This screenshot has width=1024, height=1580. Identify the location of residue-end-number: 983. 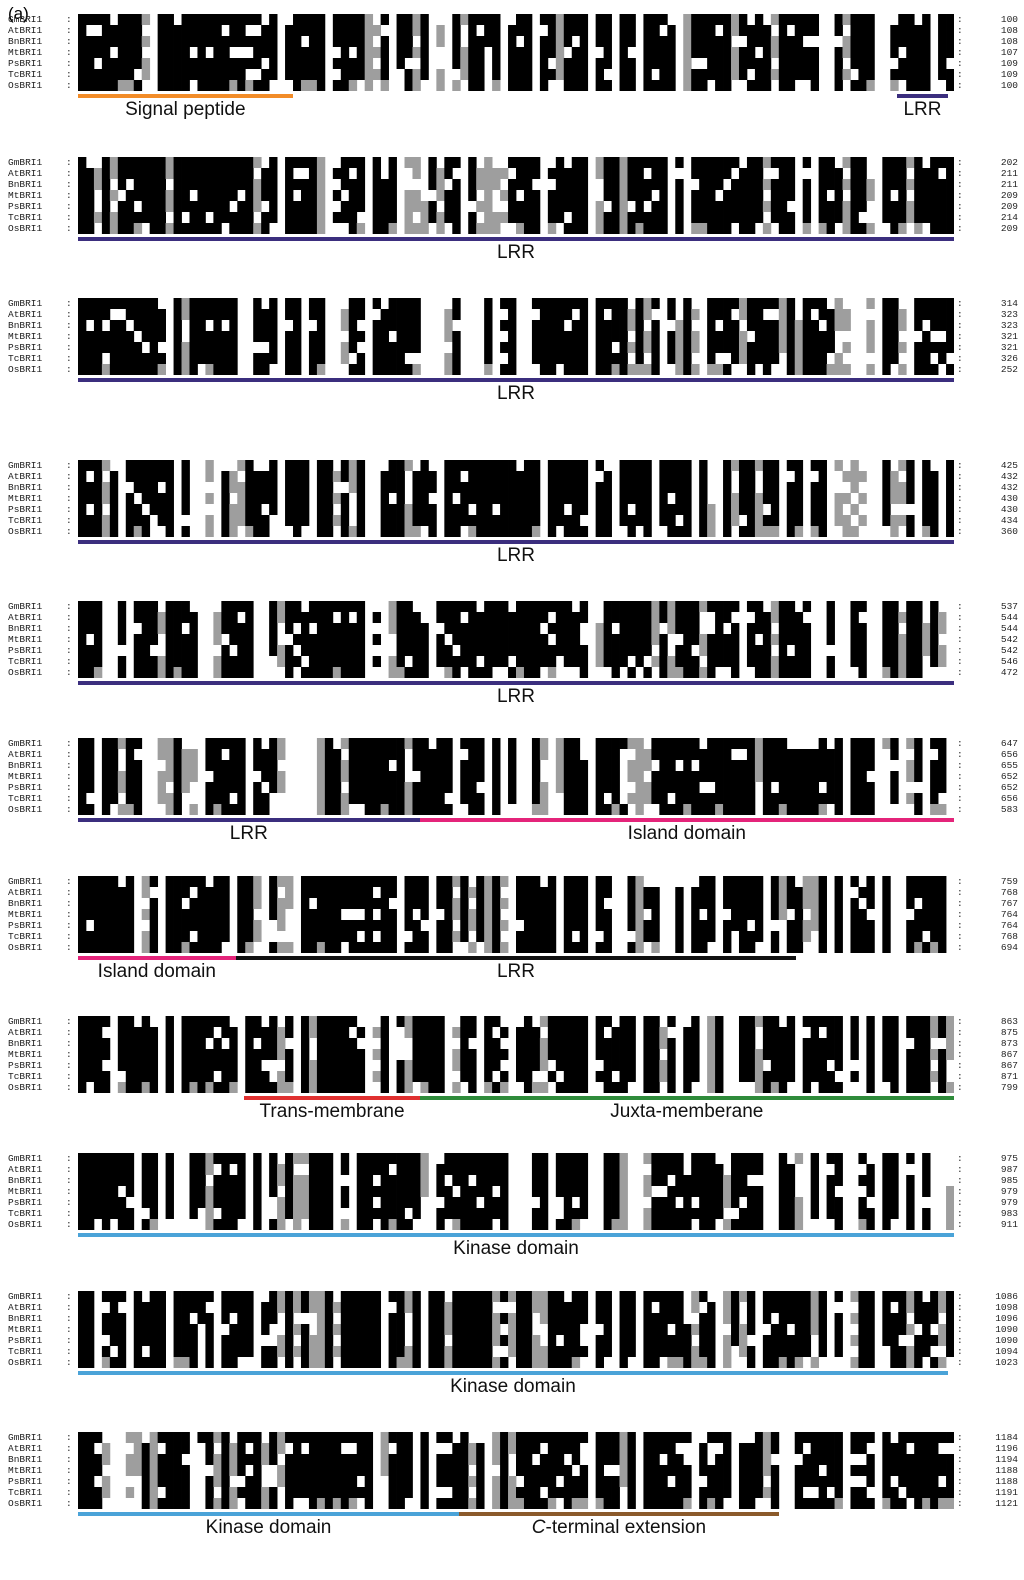
(1009, 1213).